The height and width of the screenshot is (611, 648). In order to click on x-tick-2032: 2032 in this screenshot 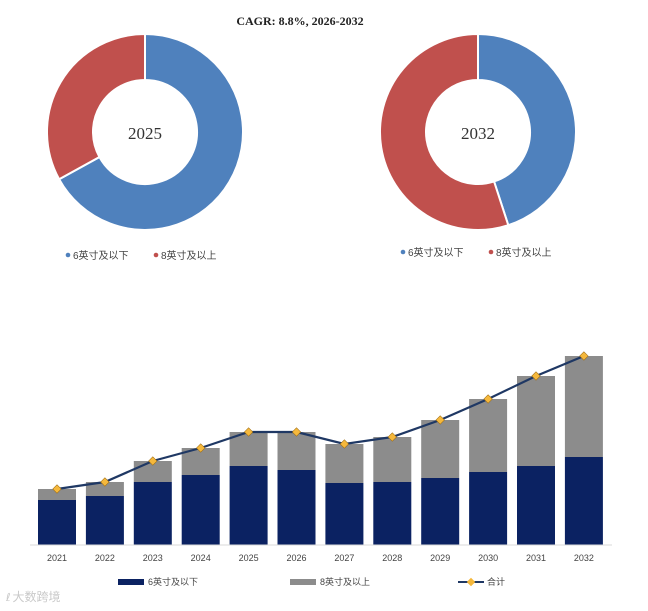, I will do `click(584, 558)`.